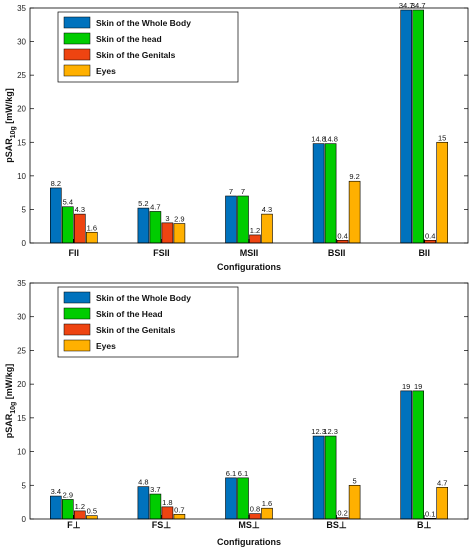  Describe the element at coordinates (231, 473) in the screenshot. I see `data-label-1-3: 6.1` at that location.